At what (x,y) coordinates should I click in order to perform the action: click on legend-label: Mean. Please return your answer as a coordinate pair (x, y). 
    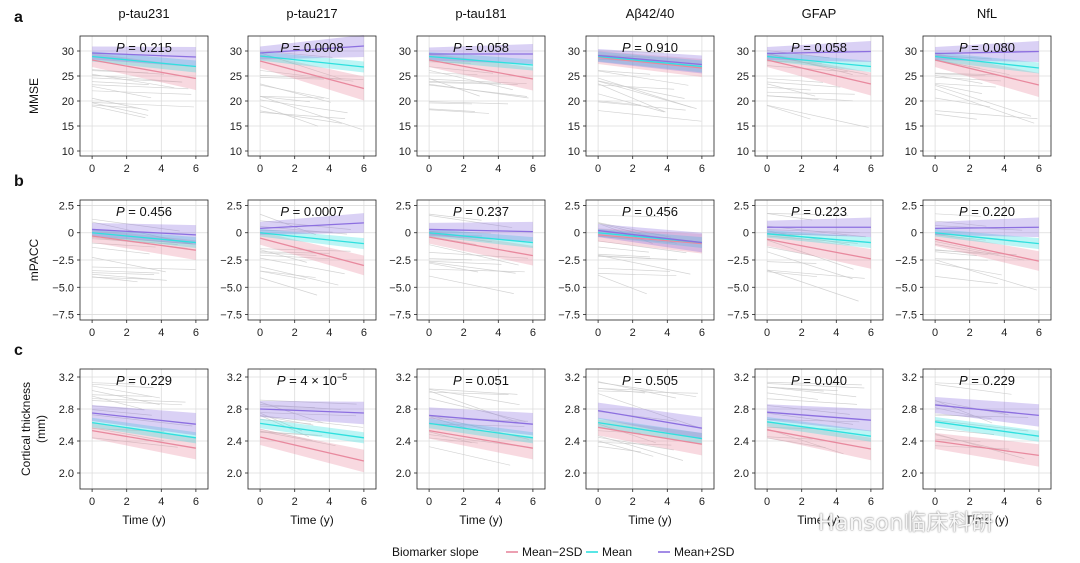
    Looking at the image, I should click on (617, 552).